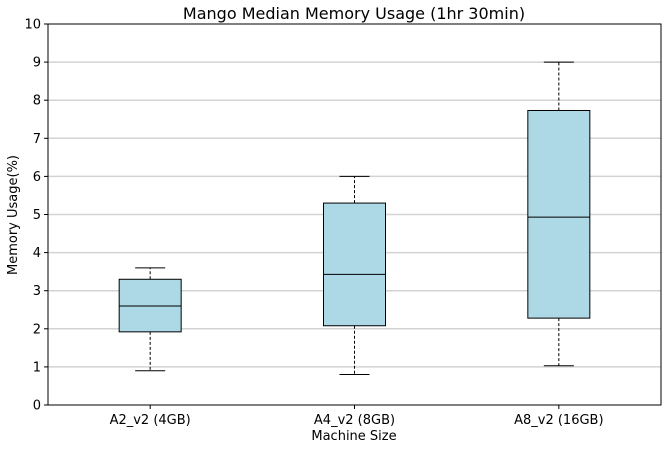 This screenshot has height=449, width=668. What do you see at coordinates (150, 420) in the screenshot?
I see `x-tick-label-1: A2_v2 (4GB)` at bounding box center [150, 420].